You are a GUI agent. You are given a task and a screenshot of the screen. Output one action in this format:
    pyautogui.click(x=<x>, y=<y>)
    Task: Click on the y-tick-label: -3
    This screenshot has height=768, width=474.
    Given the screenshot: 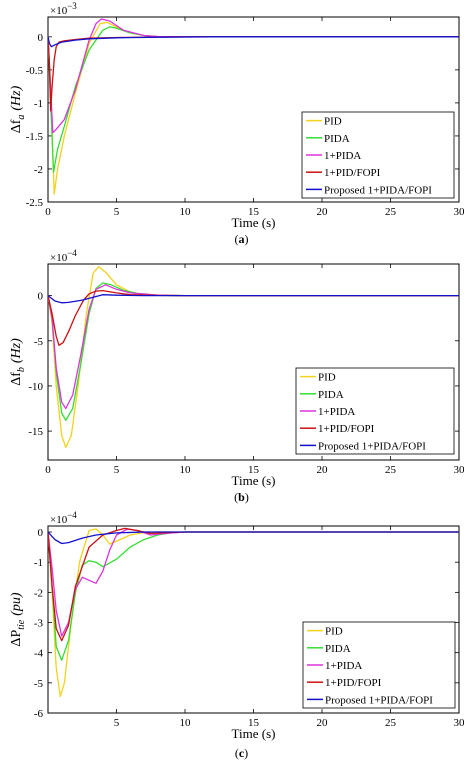 What is the action you would take?
    pyautogui.click(x=39, y=624)
    